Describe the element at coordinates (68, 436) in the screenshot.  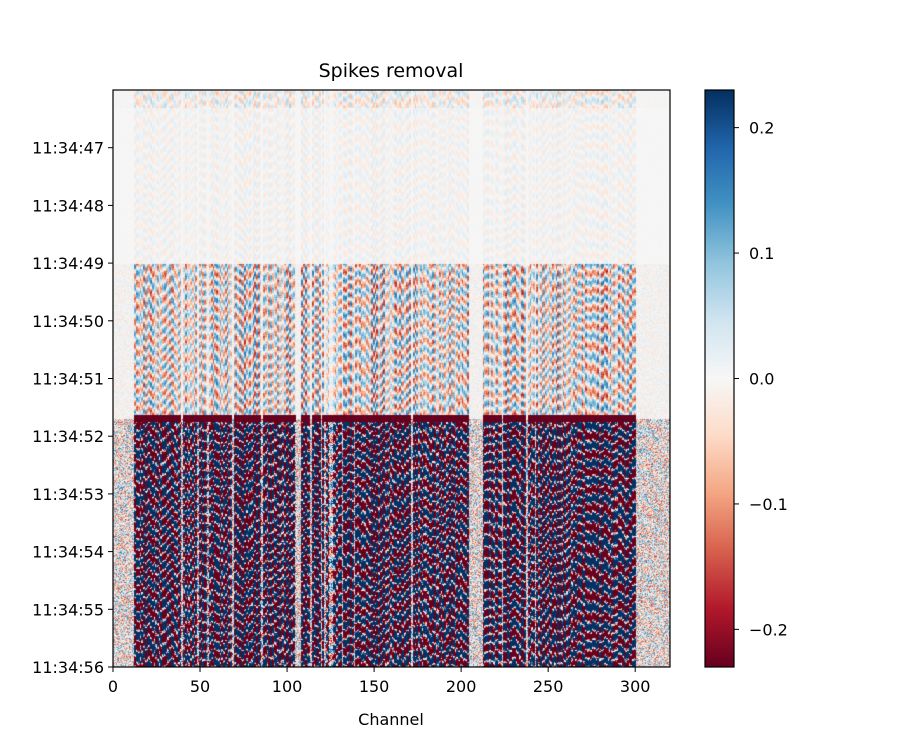
I see `y-tick-label: 11:34:52` at that location.